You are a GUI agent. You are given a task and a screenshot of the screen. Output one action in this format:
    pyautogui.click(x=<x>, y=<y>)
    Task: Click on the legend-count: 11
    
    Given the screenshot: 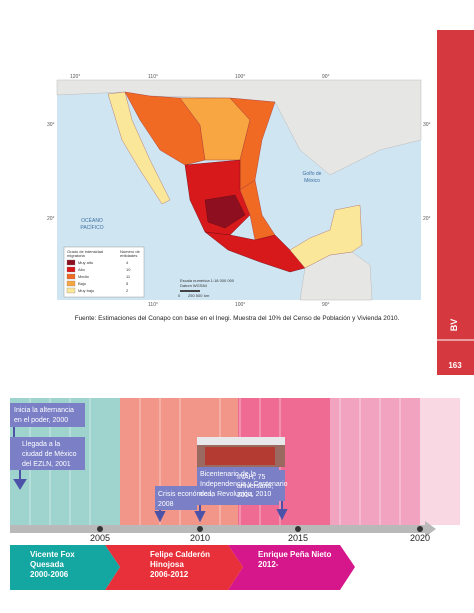 What is the action you would take?
    pyautogui.click(x=128, y=276)
    